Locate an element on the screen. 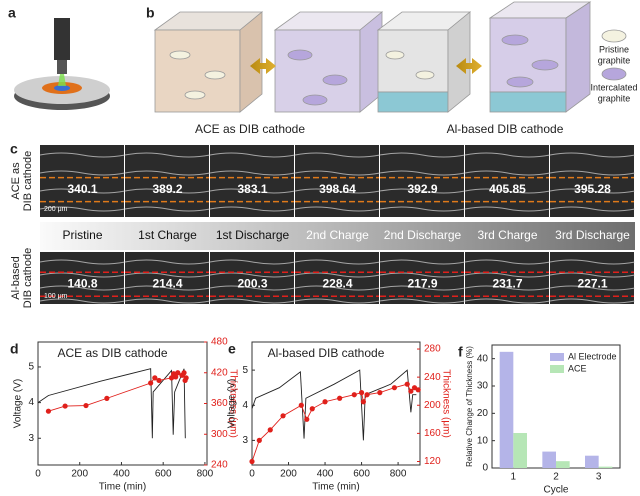  y-tick-label: 0 is located at coordinates (485, 468).